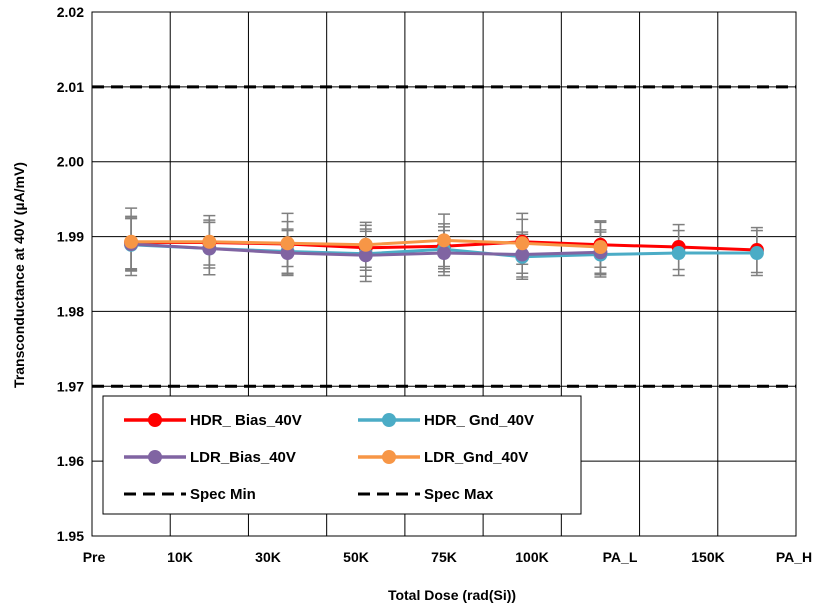  Describe the element at coordinates (70, 461) in the screenshot. I see `y-tick-label-1: 1.96` at that location.